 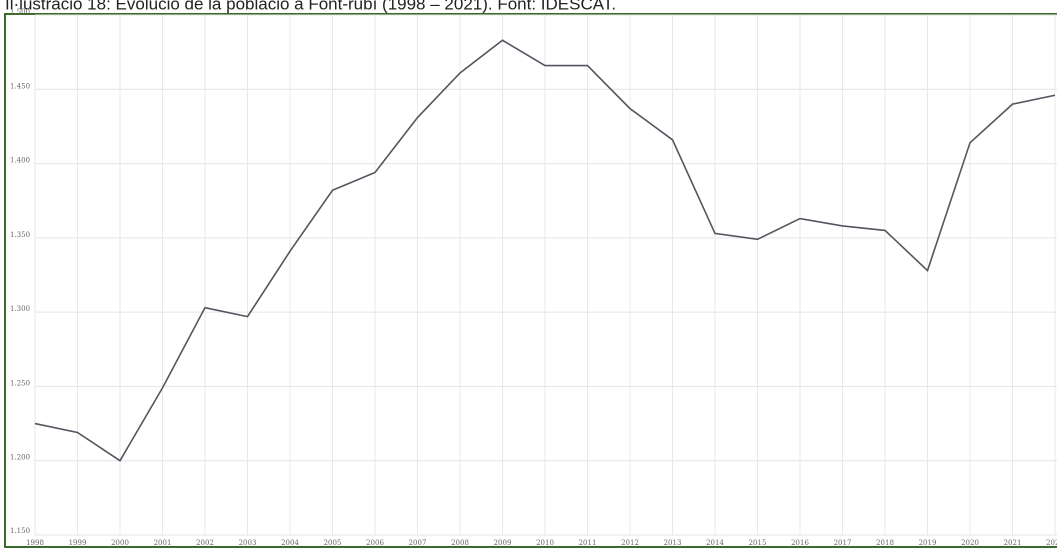 What do you see at coordinates (20, 383) in the screenshot?
I see `y-tick-label: 1.250` at bounding box center [20, 383].